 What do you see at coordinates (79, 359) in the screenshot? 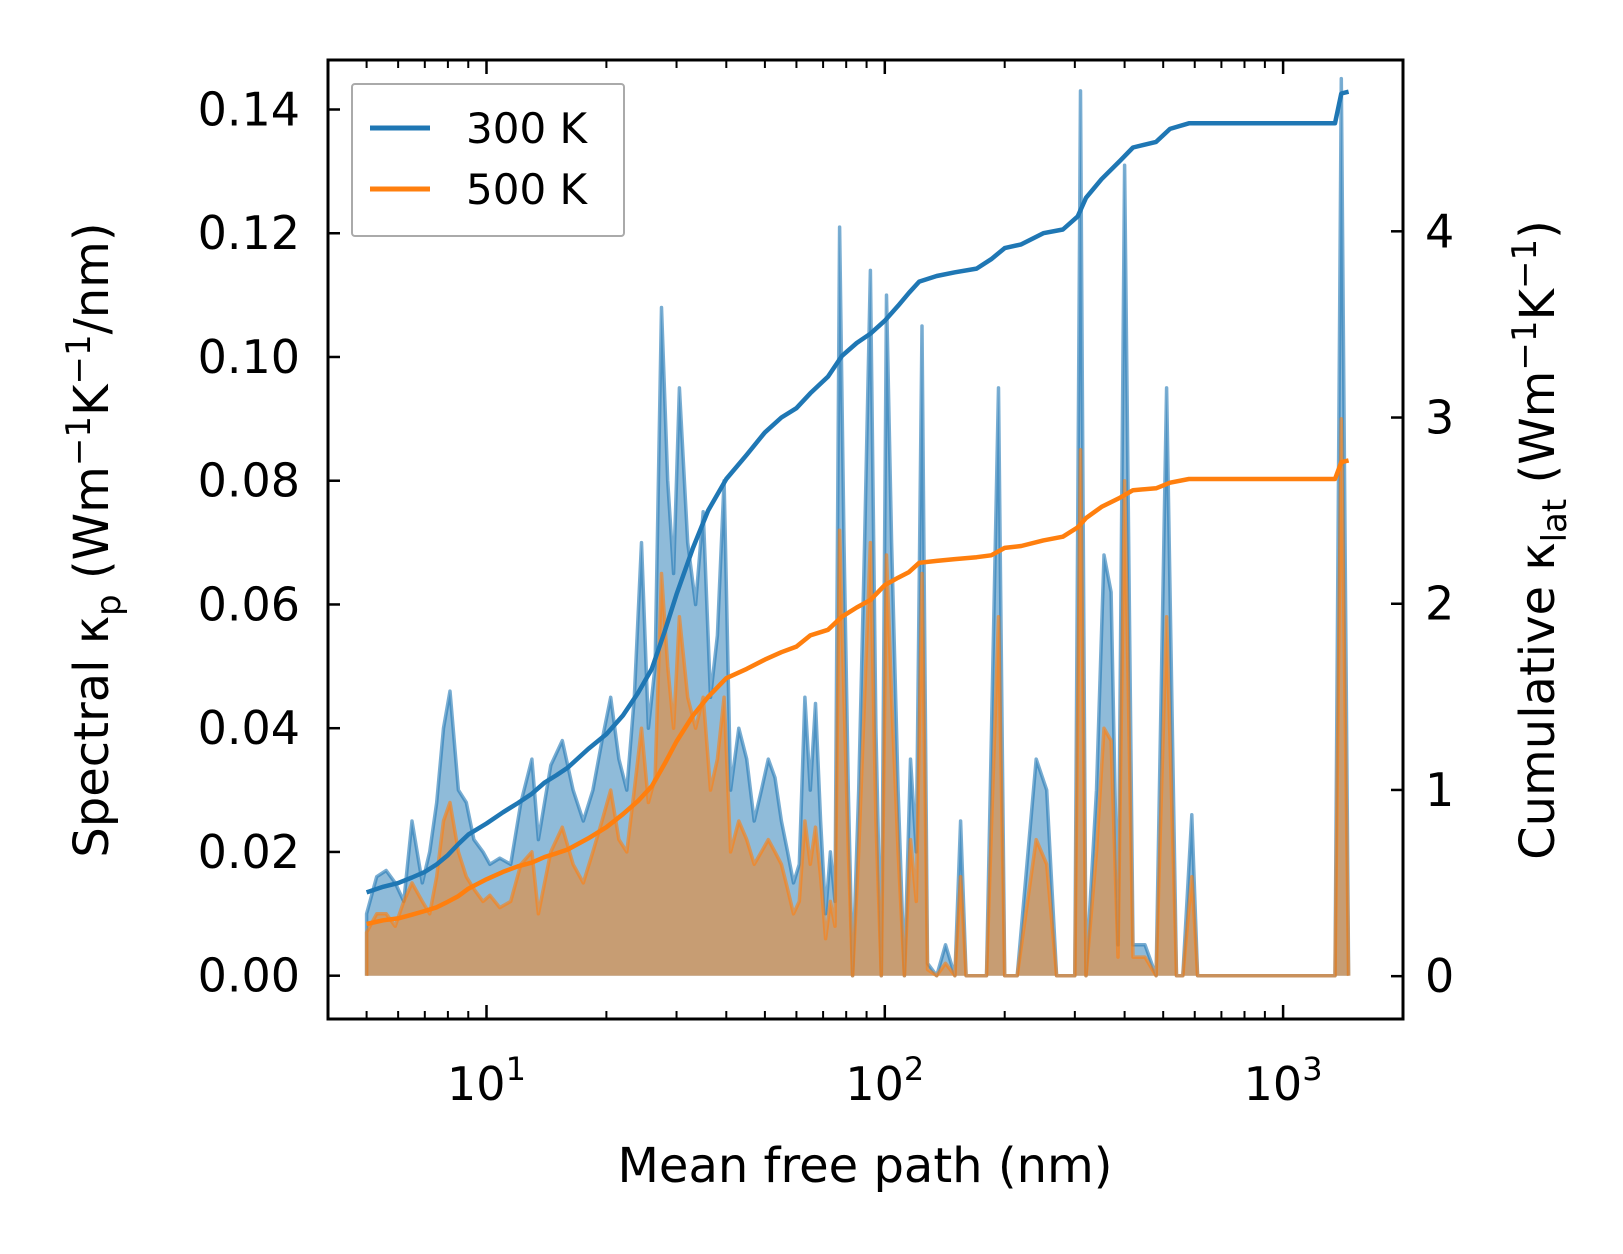
I see `left-axis-title-sup2: −1` at bounding box center [79, 359].